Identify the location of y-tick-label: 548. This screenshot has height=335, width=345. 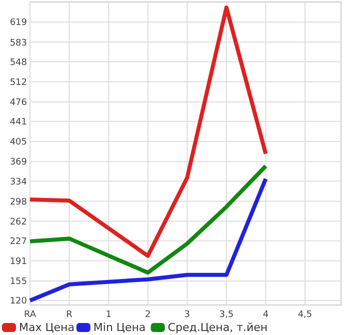
(19, 63).